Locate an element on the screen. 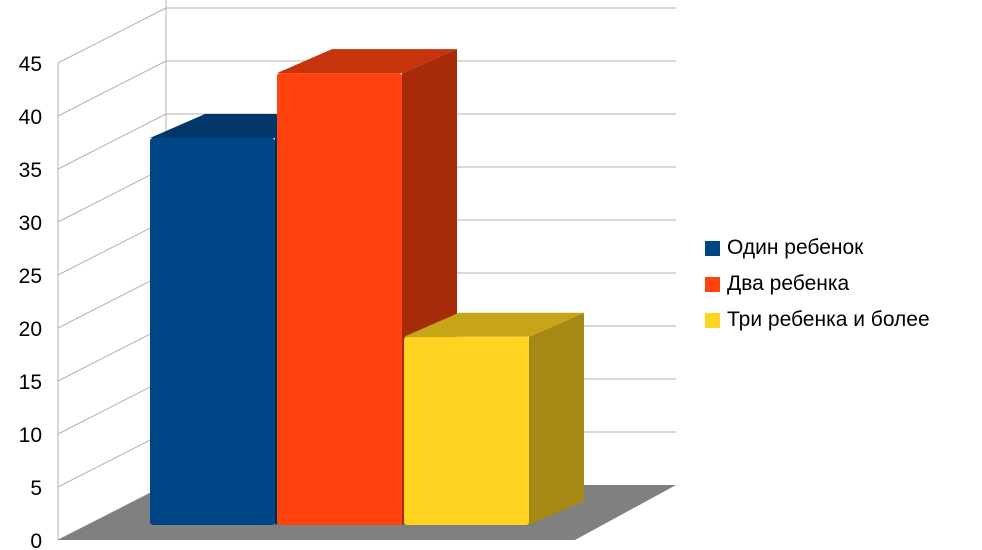 The width and height of the screenshot is (982, 550). y-tick-label: 0 is located at coordinates (36, 540).